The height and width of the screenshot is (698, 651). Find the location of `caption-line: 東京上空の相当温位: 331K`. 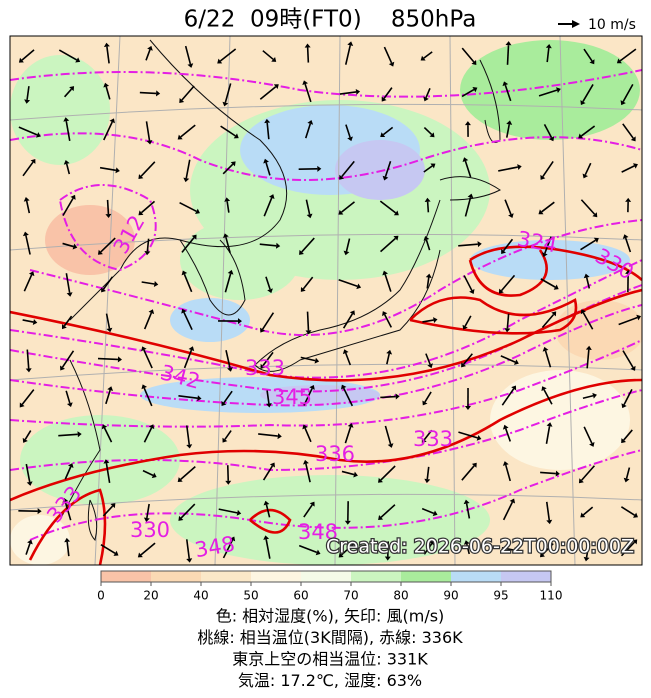

caption-line: 東京上空の相当温位: 331K is located at coordinates (330, 659).